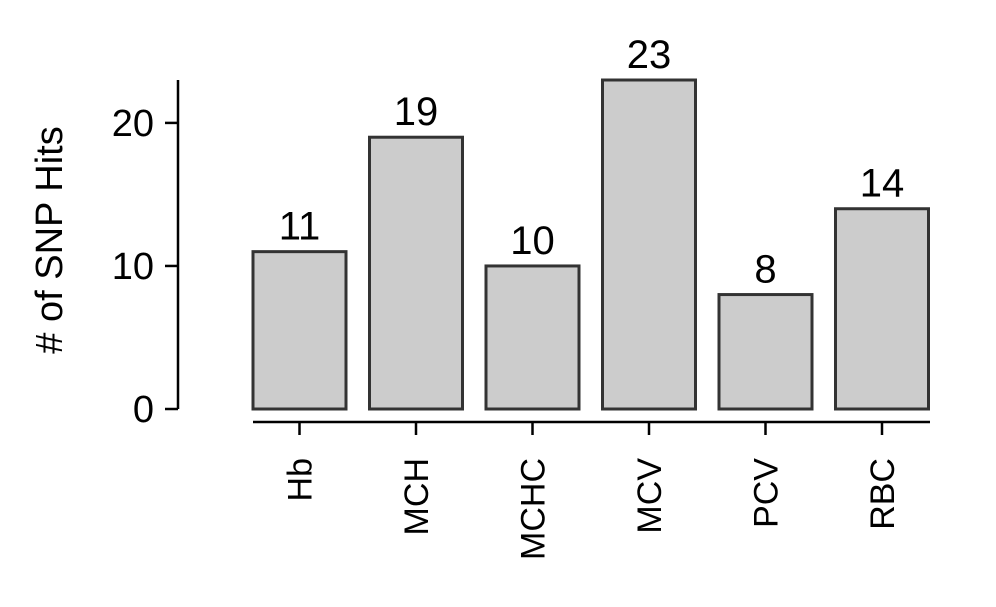 The image size is (996, 607). I want to click on data-label-mcv: 23, so click(649, 55).